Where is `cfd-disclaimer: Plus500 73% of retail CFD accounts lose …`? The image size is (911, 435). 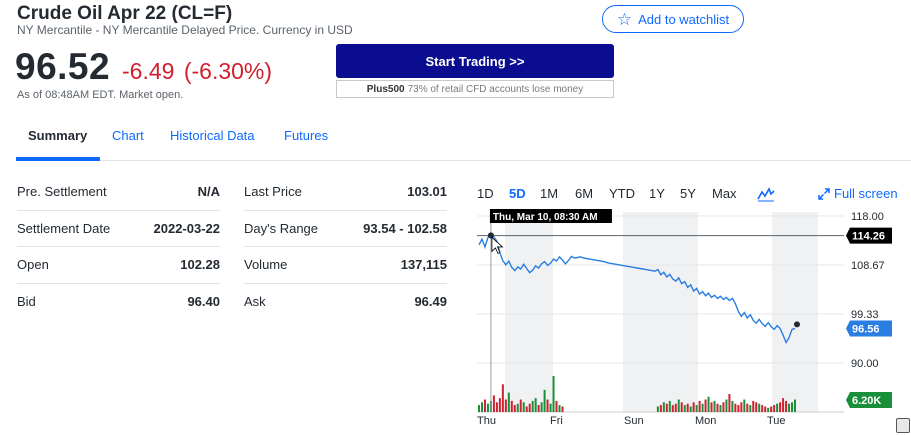 cfd-disclaimer: Plus500 73% of retail CFD accounts lose … is located at coordinates (475, 89).